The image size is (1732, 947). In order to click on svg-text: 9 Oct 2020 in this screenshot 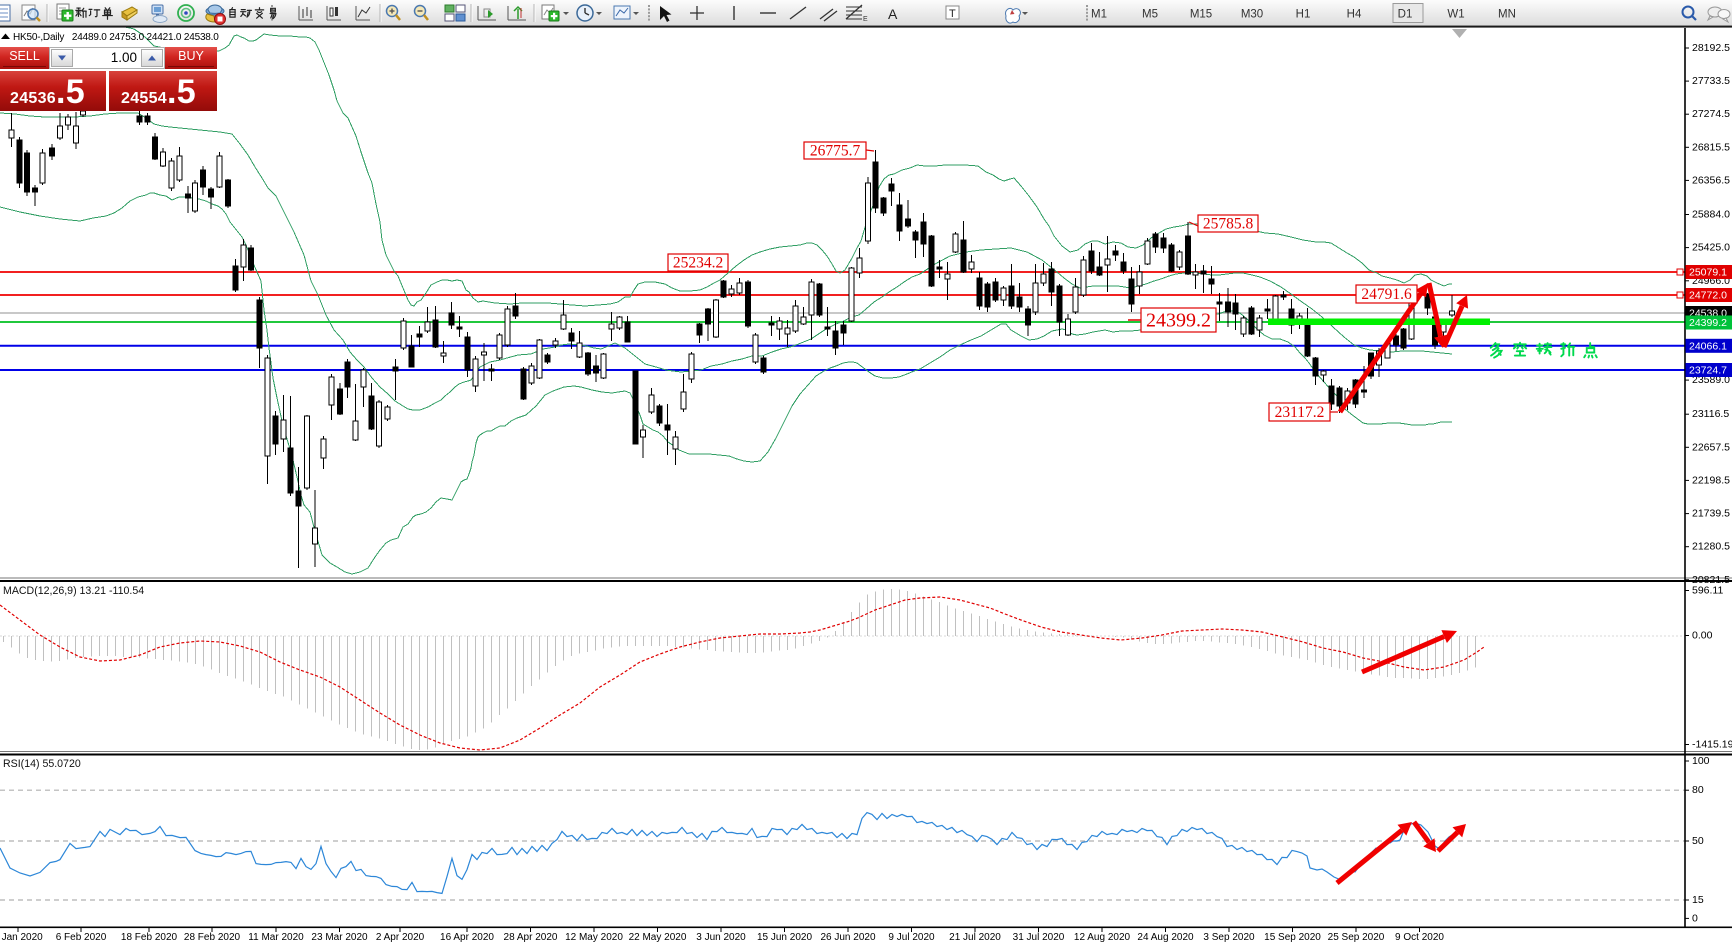, I will do `click(1419, 937)`.